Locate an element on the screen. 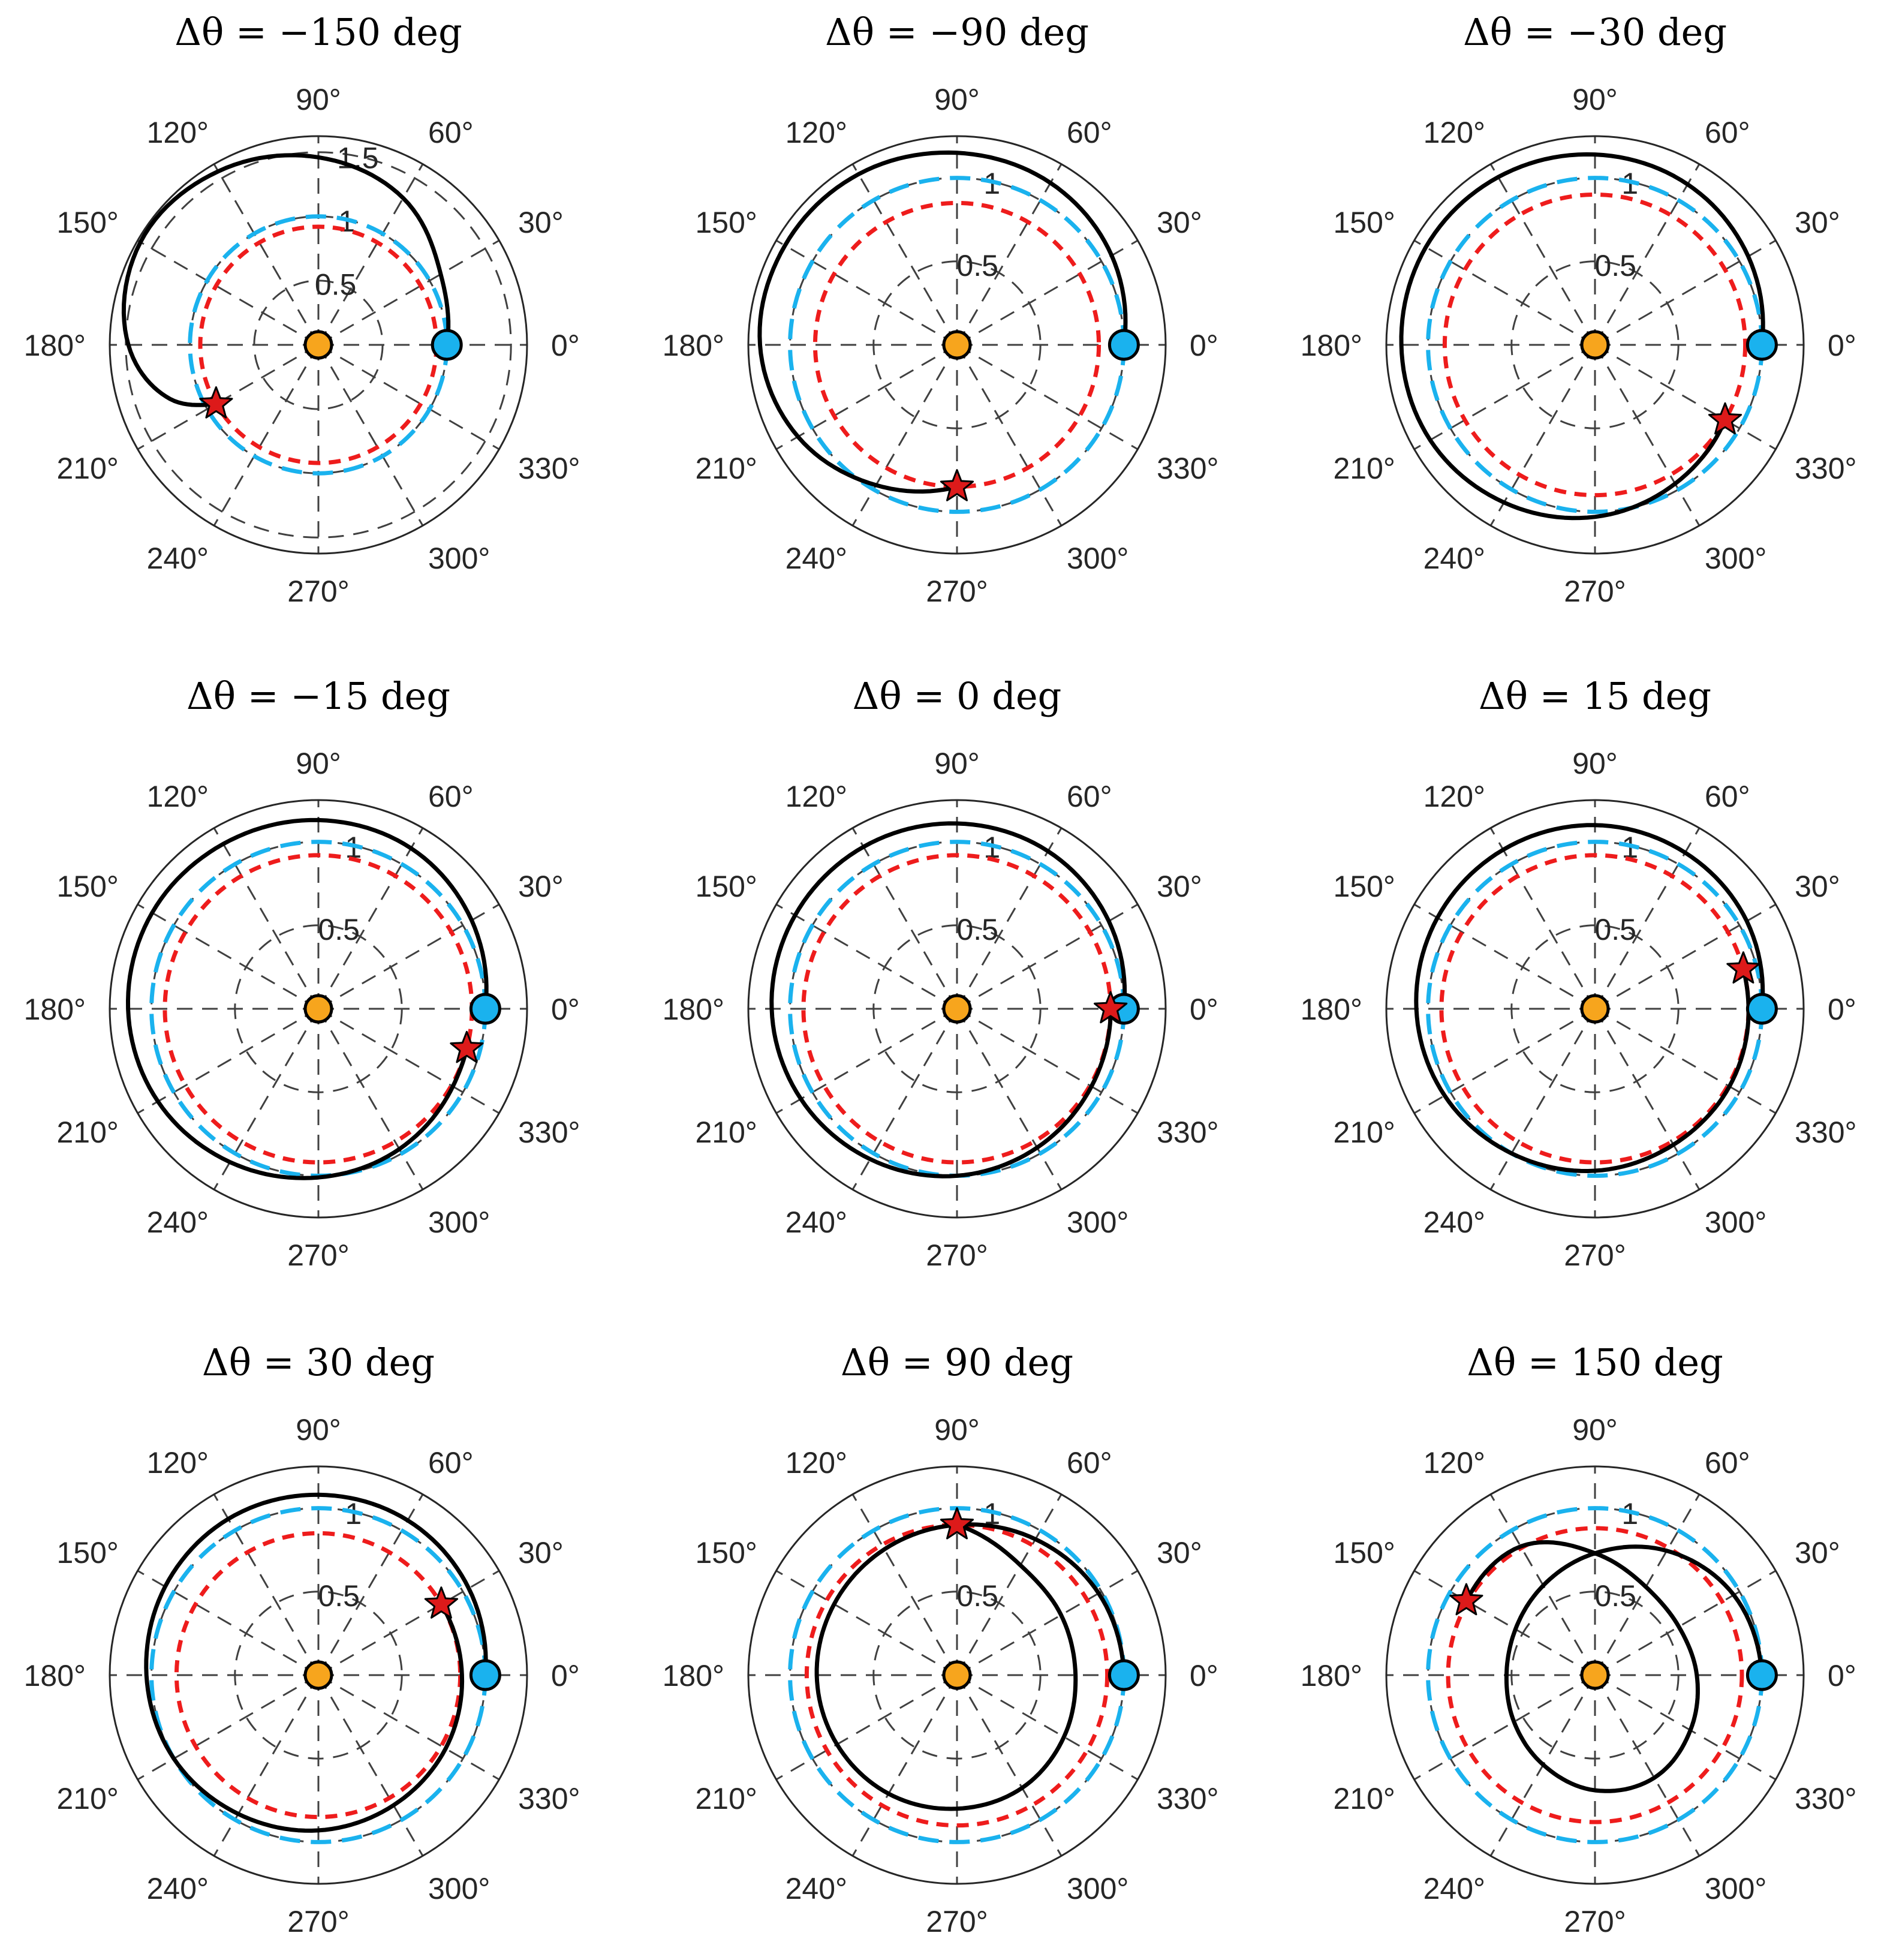 Image resolution: width=1881 pixels, height=1960 pixels. panel-title: Δθ = 90 deg is located at coordinates (957, 1362).